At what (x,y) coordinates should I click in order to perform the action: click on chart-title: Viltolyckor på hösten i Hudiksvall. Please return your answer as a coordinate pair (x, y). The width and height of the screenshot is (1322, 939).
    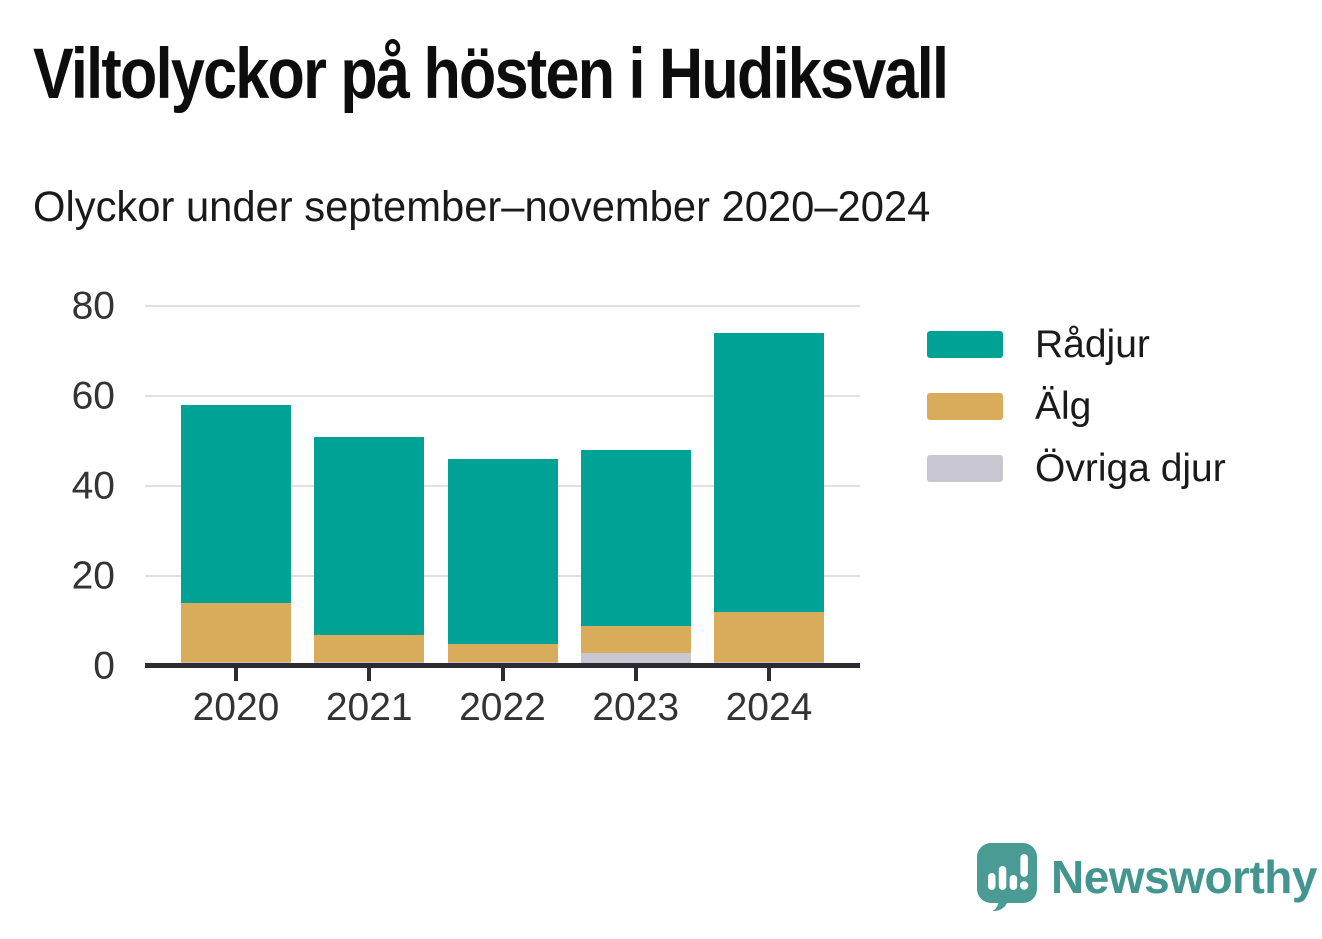
    Looking at the image, I should click on (491, 74).